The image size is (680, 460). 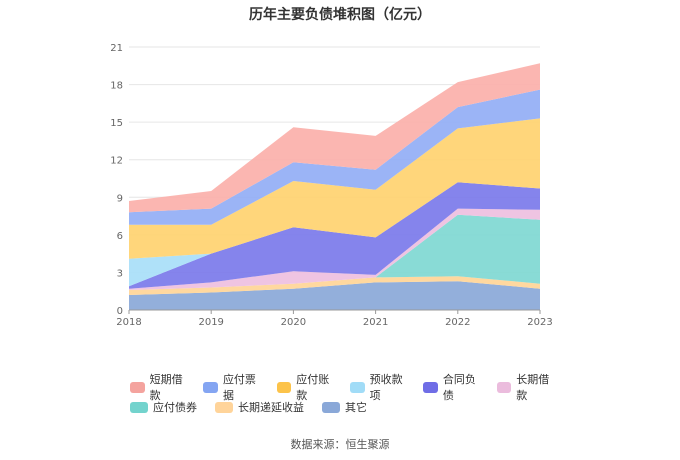 I want to click on y-tick-label: 21, so click(x=116, y=48).